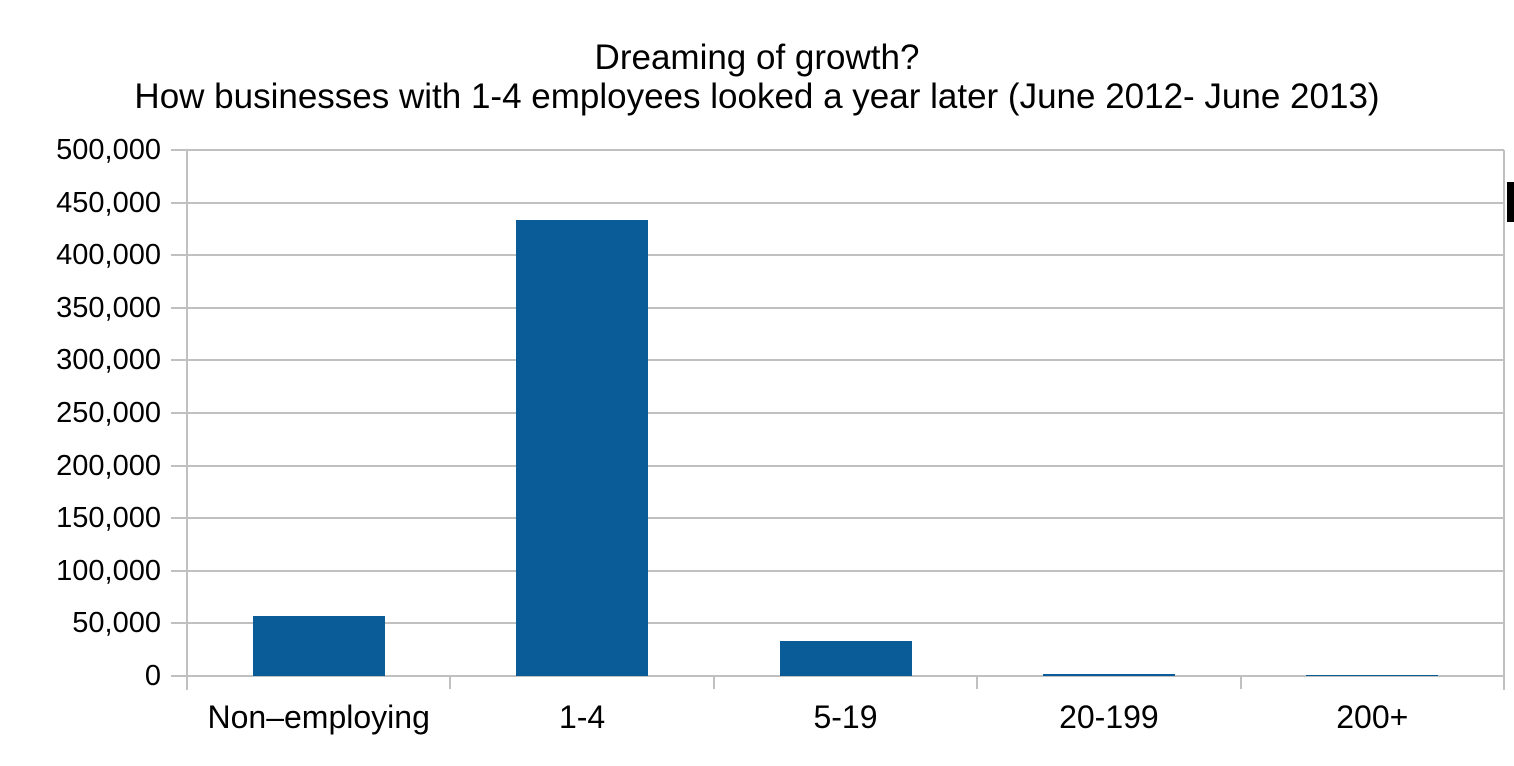 The width and height of the screenshot is (1514, 766). I want to click on gridline-250,000, so click(845, 413).